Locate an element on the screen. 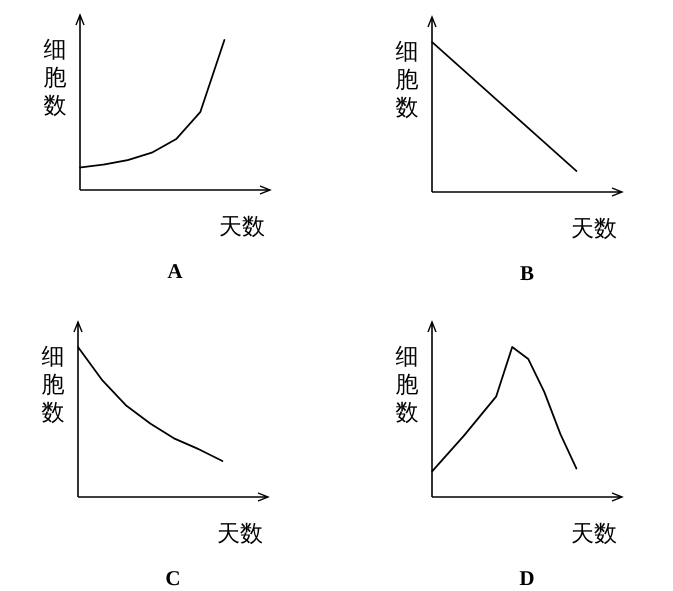 The height and width of the screenshot is (591, 673). text: B is located at coordinates (527, 273).